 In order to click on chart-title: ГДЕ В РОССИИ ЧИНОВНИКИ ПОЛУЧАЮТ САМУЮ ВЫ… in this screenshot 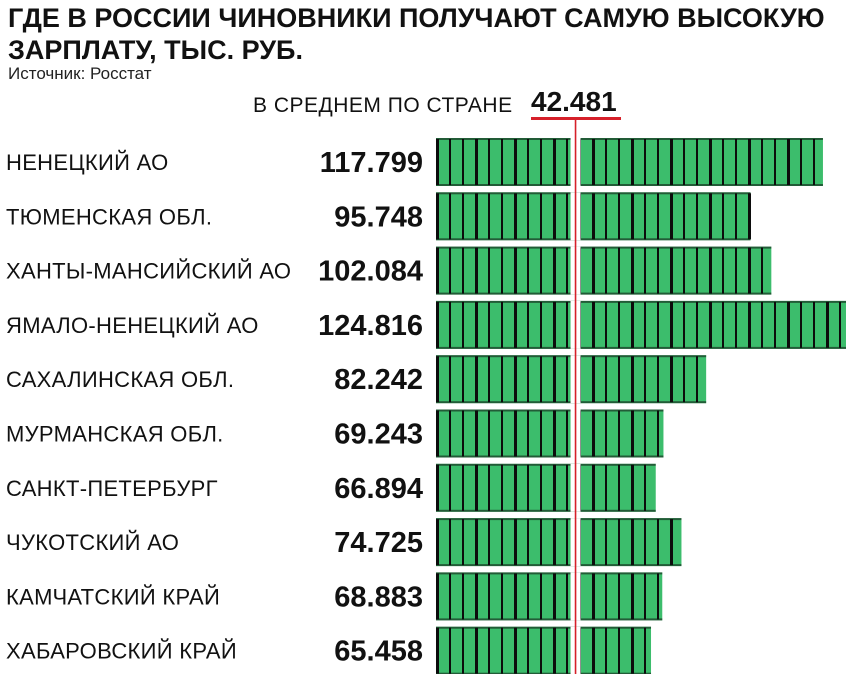, I will do `click(416, 34)`.